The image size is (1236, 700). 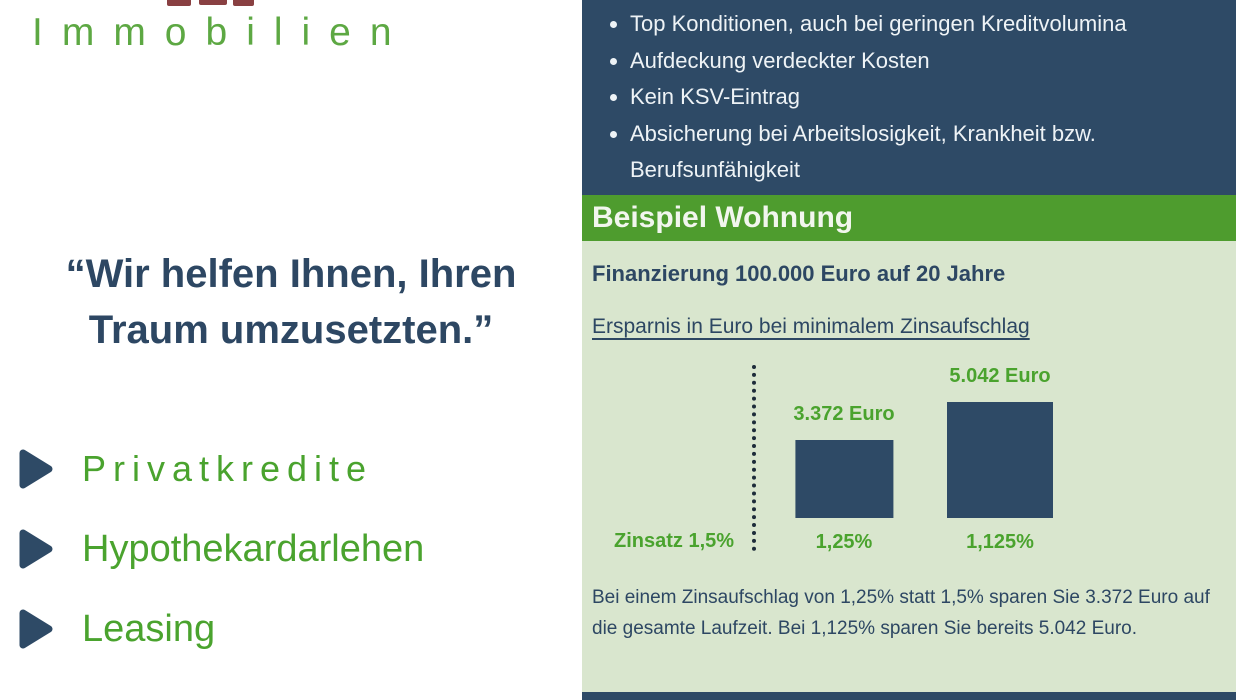 I want to click on service-item-hypothekardarlehen: Hypothekardarlehen, so click(x=221, y=549).